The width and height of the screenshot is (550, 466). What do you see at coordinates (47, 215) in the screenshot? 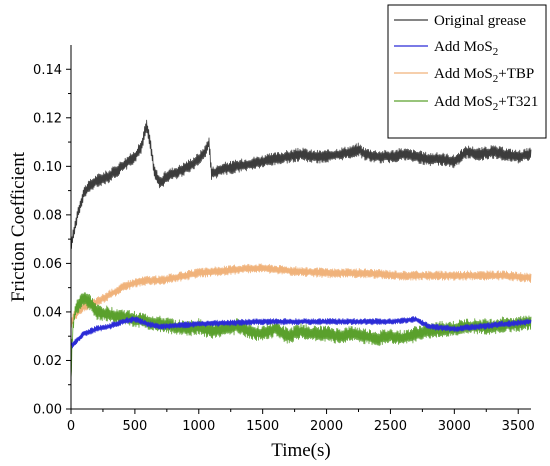
I see `y-tick-label: 0.08` at bounding box center [47, 215].